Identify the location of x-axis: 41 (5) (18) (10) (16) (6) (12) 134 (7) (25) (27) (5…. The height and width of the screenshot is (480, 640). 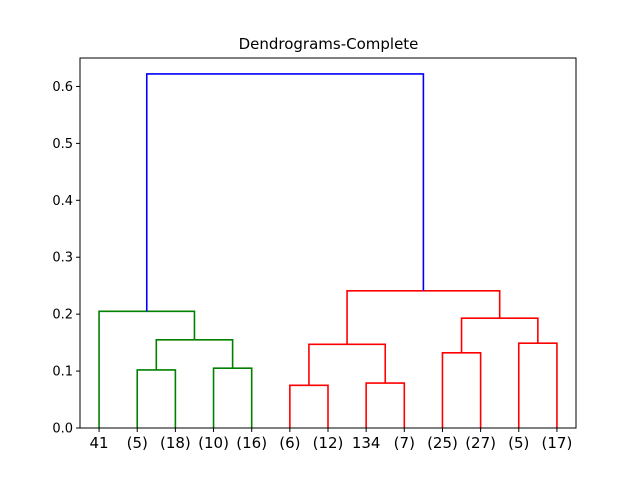
(331, 440).